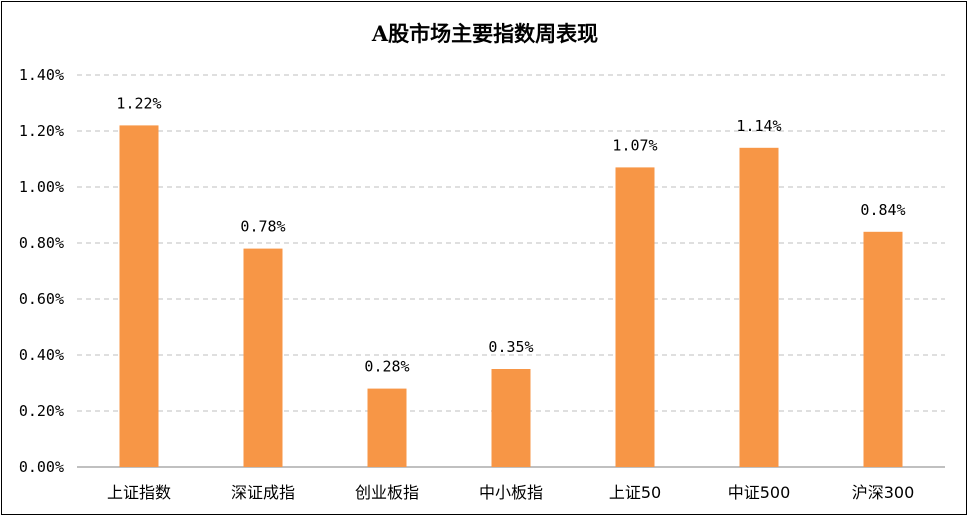  What do you see at coordinates (41, 131) in the screenshot?
I see `y-tick-label: 1.20%` at bounding box center [41, 131].